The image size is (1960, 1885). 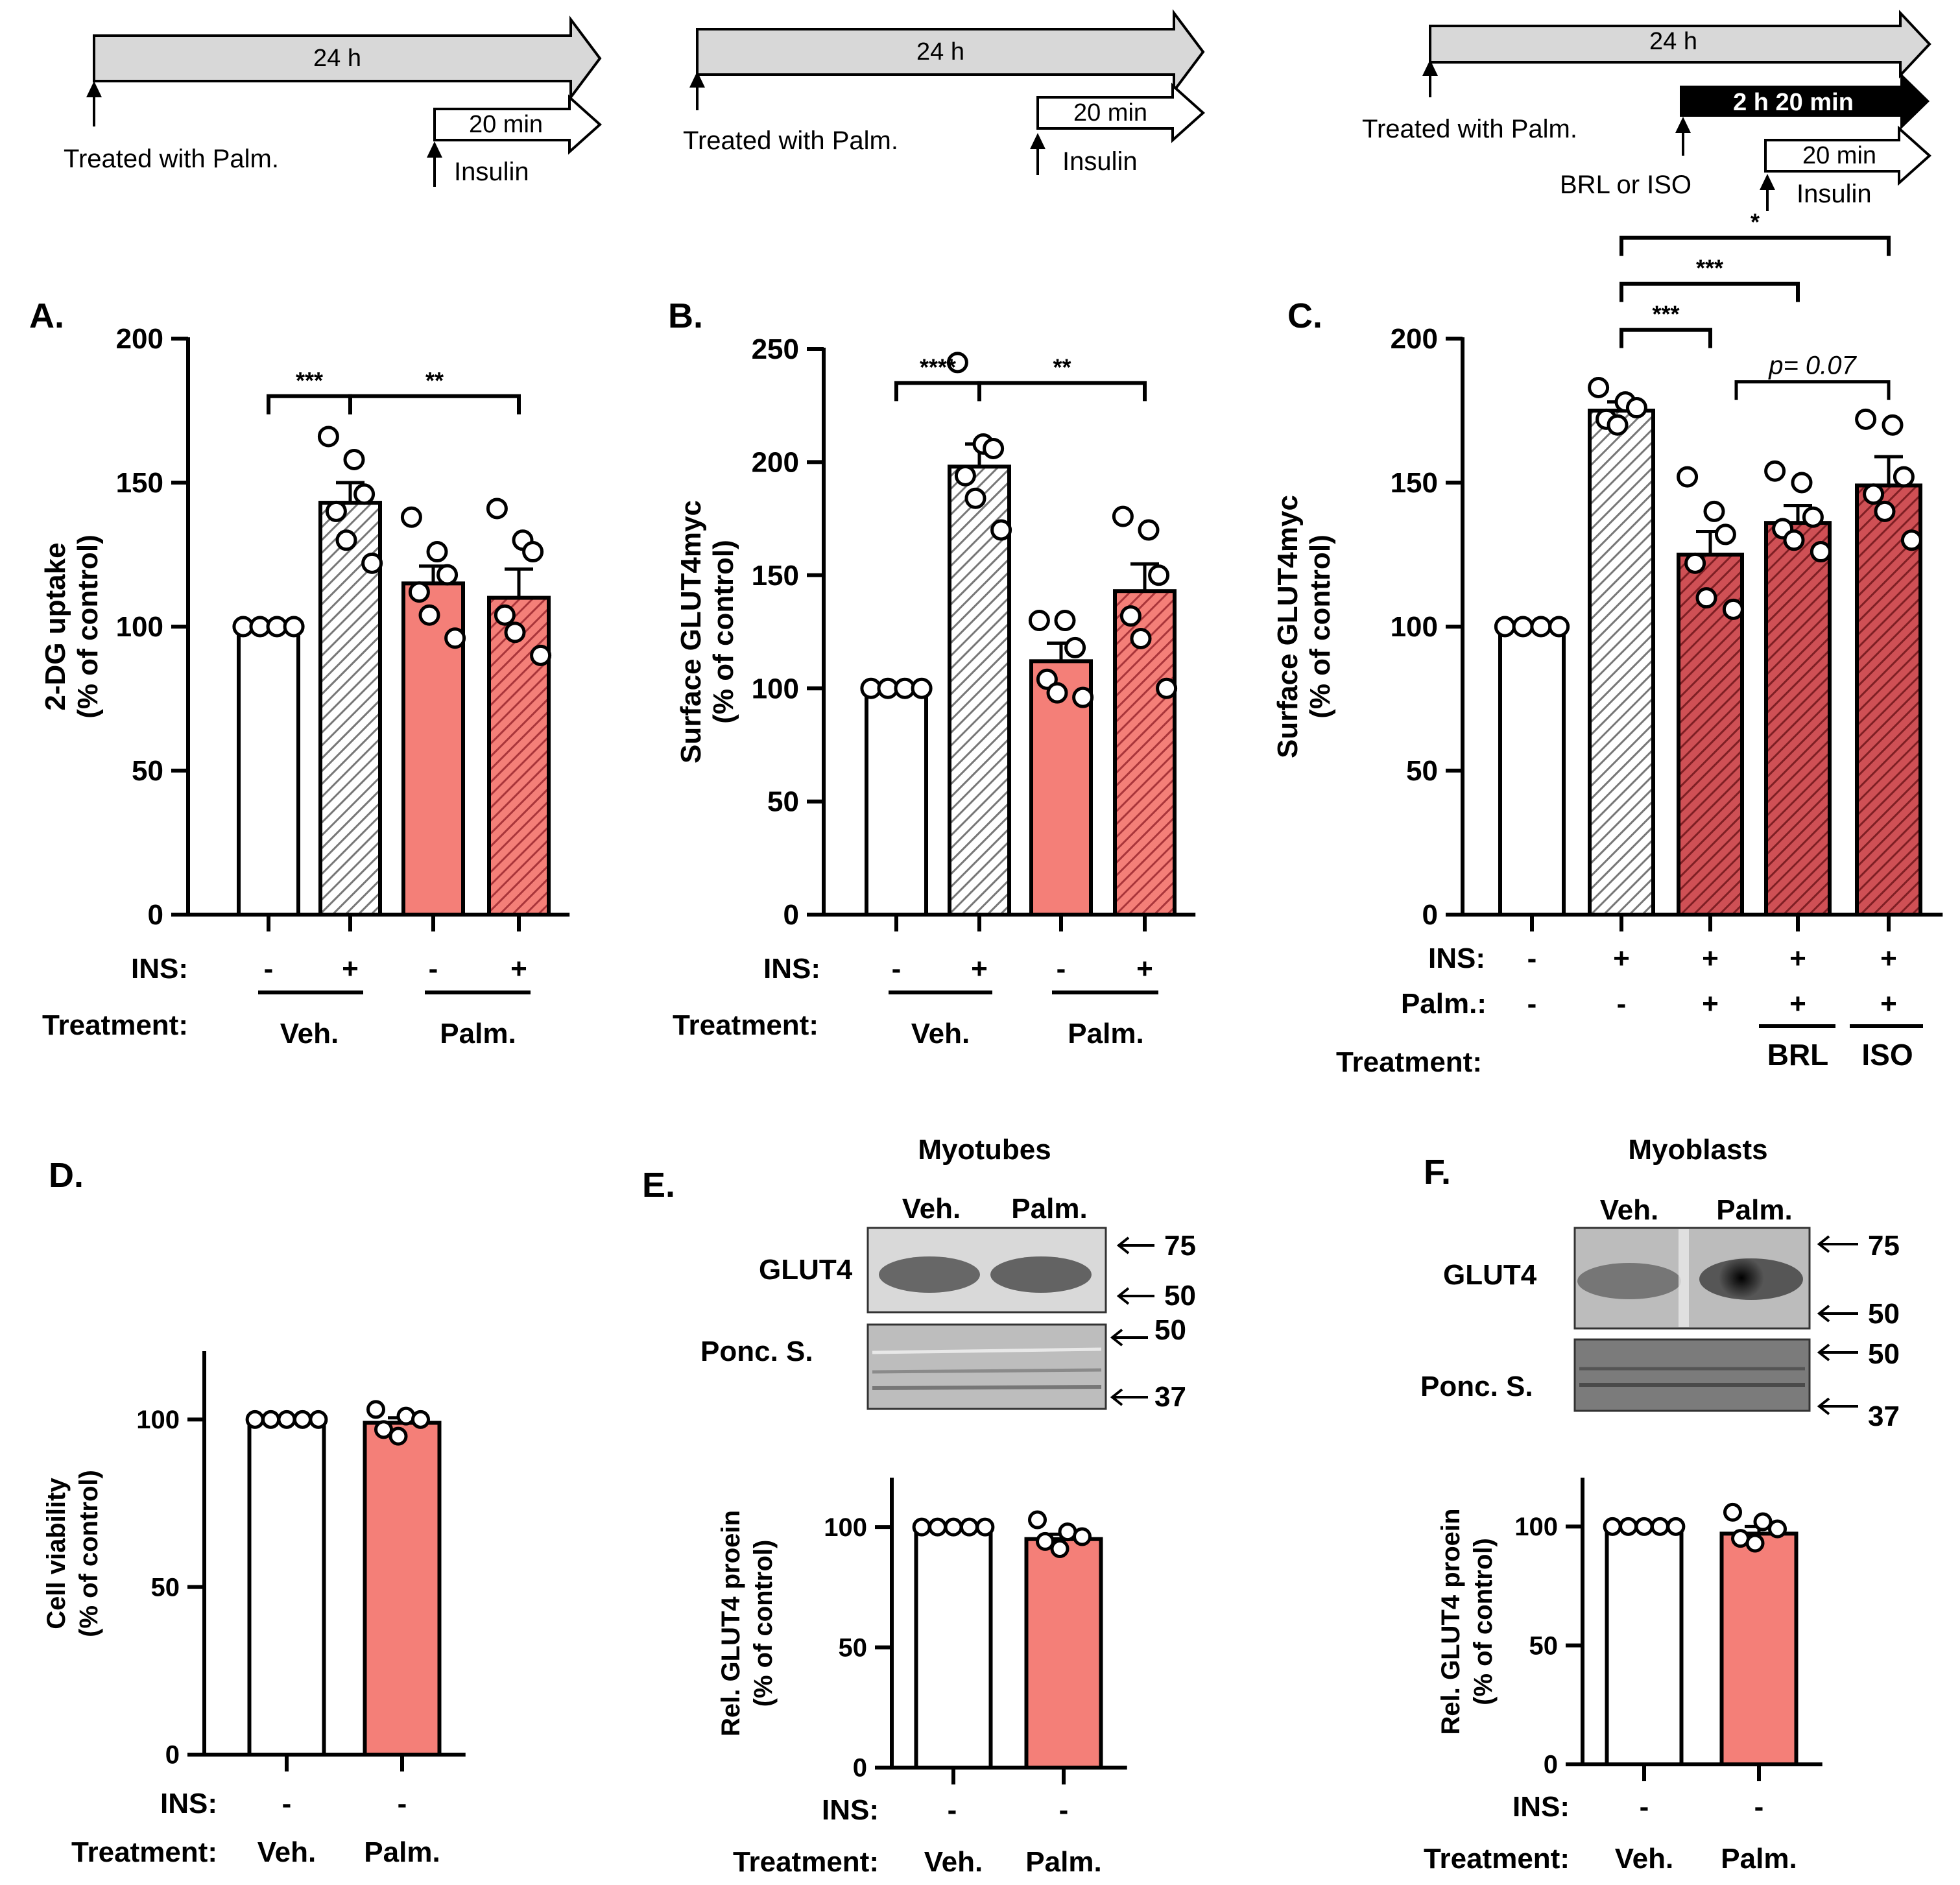 What do you see at coordinates (783, 802) in the screenshot?
I see `y-tick-label: 50` at bounding box center [783, 802].